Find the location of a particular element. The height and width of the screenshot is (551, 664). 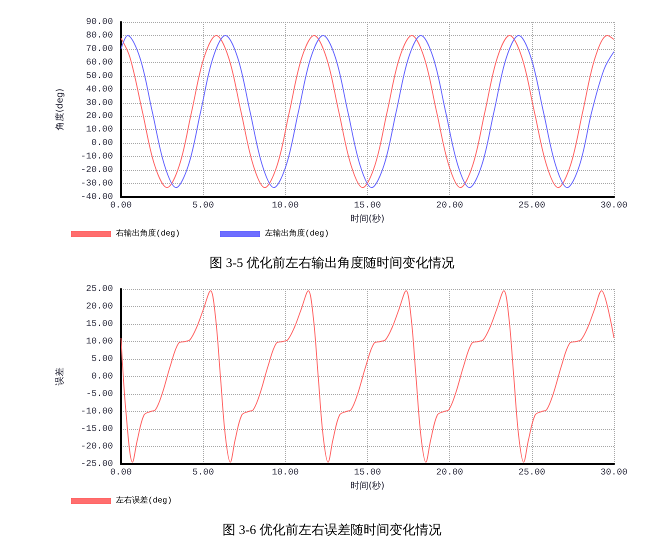

legend-label: 左右误差(deg) is located at coordinates (144, 501).